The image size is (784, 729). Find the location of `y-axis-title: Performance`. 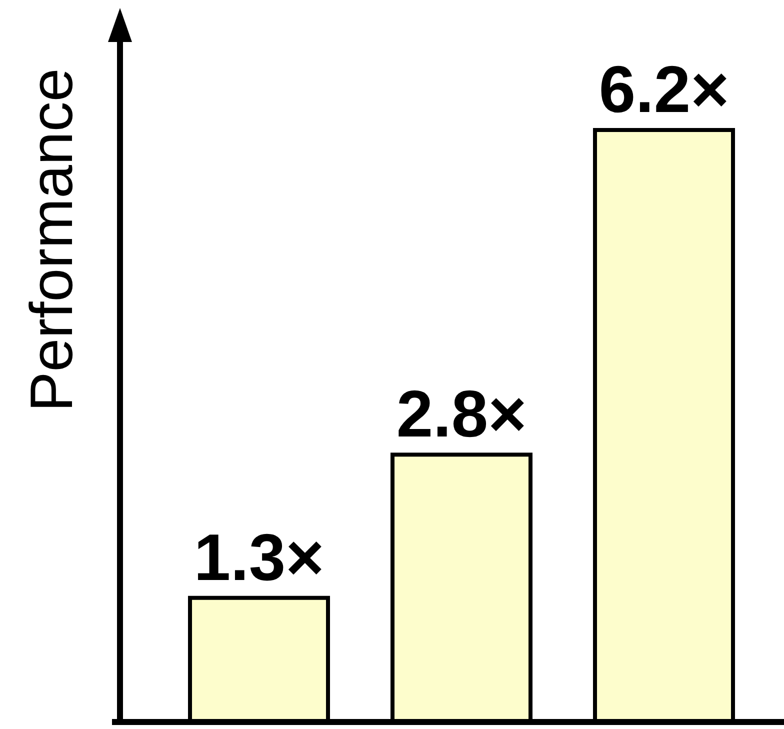

y-axis-title: Performance is located at coordinates (51, 240).